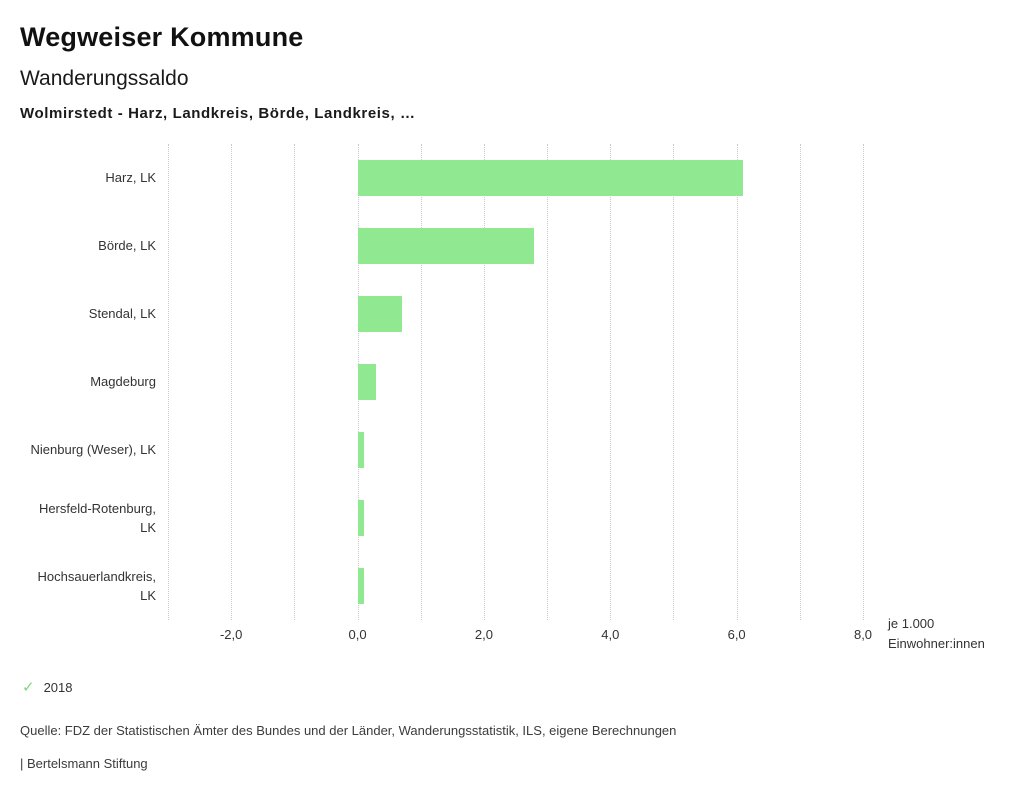 Image resolution: width=1024 pixels, height=795 pixels. I want to click on axis-unit-line2: Einwohner:innen, so click(936, 643).